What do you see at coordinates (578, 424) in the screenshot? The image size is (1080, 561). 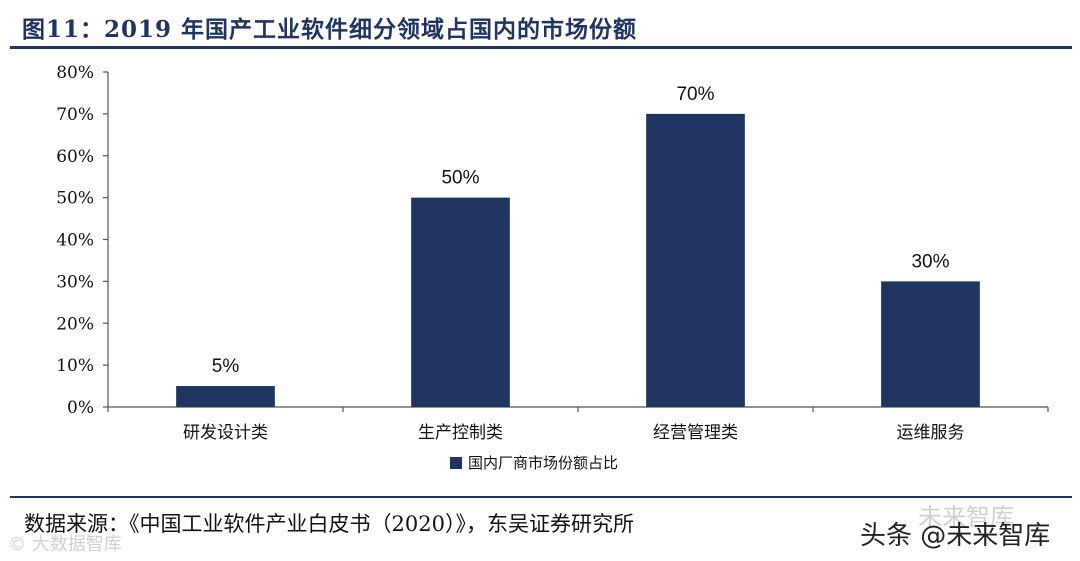 I see `x-axis: 研发设计类 生产控制类 经营管理类 运维服务` at bounding box center [578, 424].